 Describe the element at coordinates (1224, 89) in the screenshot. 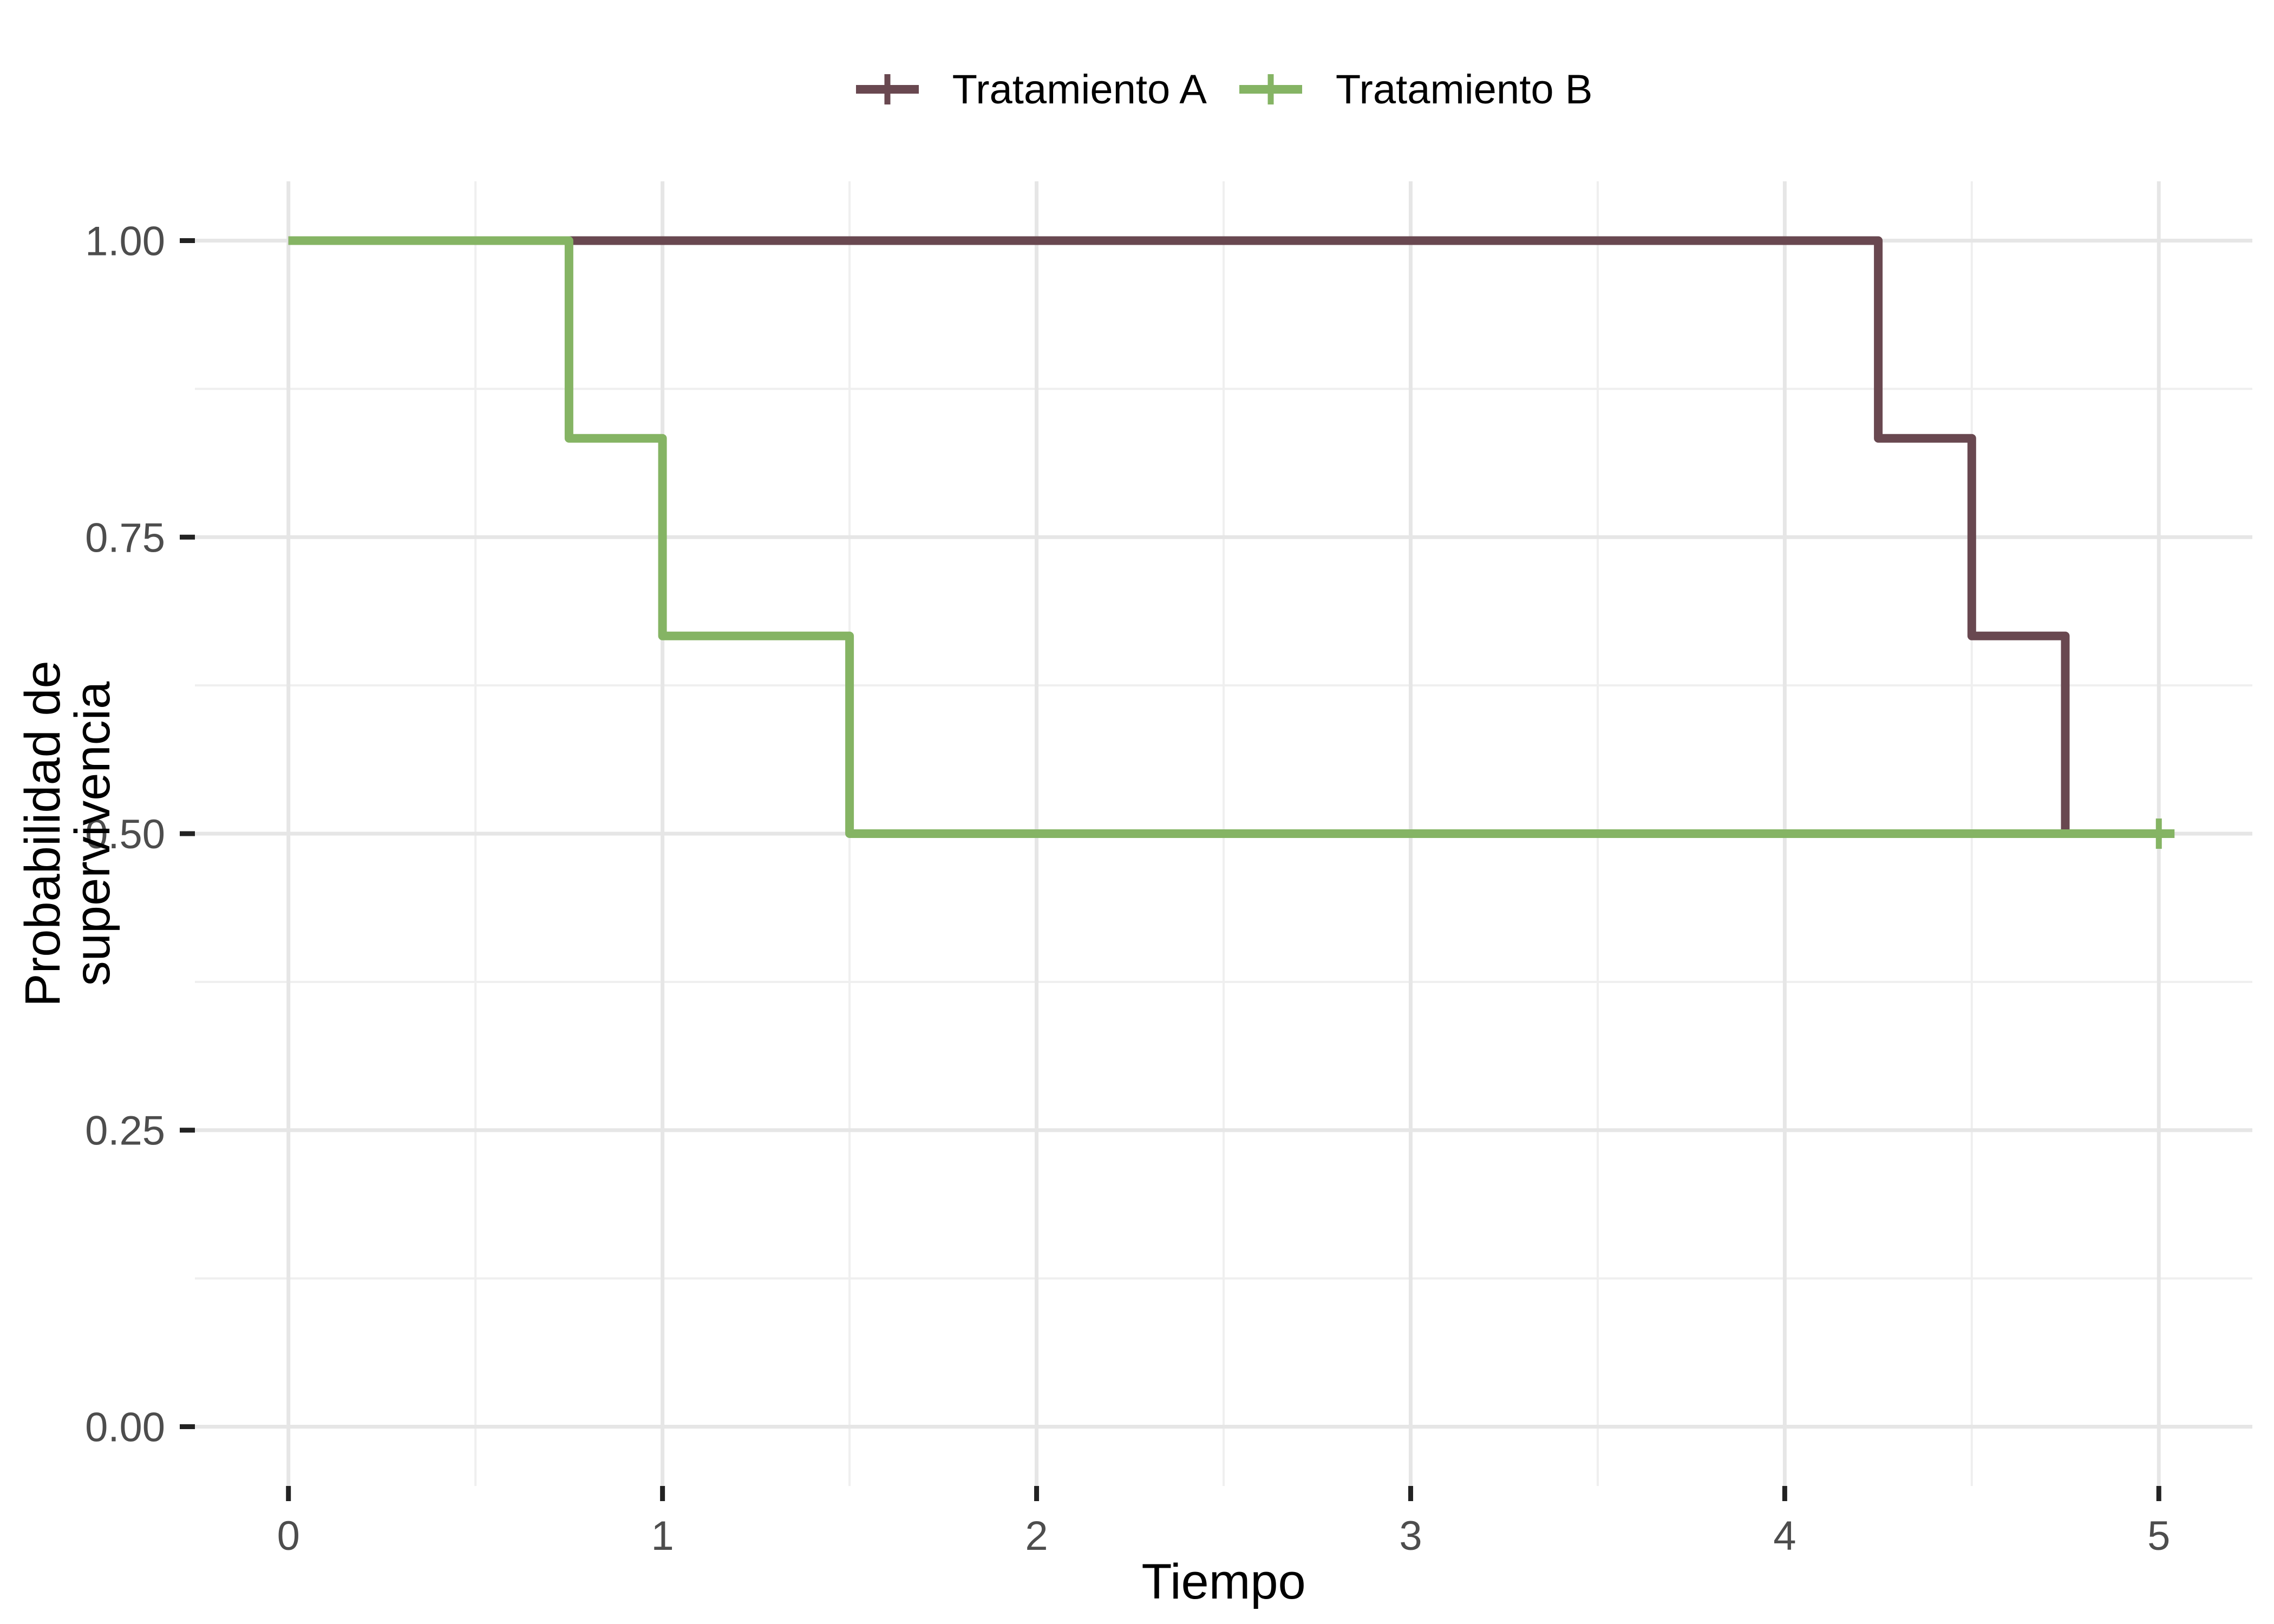

I see `legend: Tratamiento A Tratamiento B` at that location.